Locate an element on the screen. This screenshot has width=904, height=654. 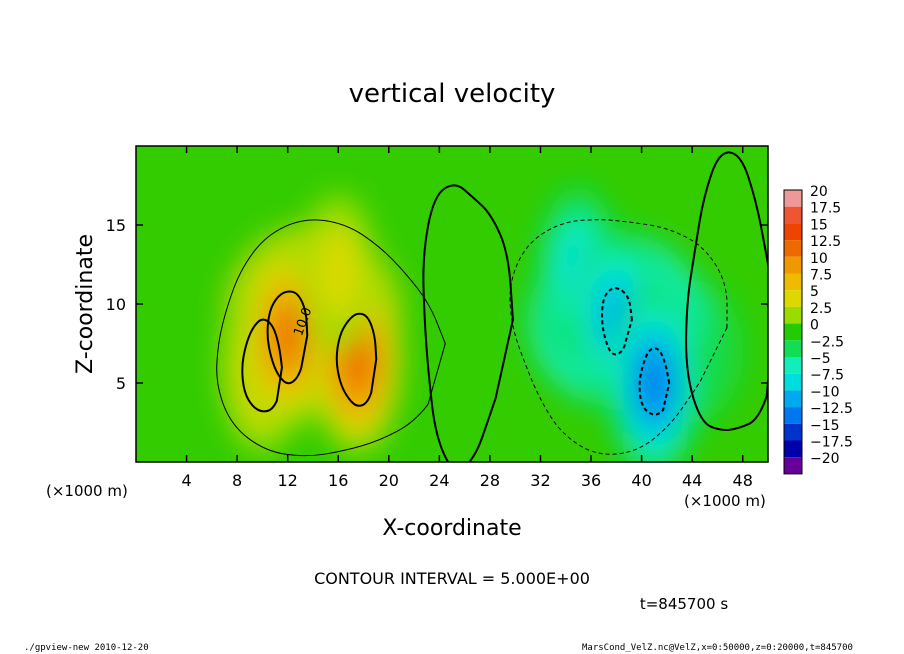
x-unit-left: (×1000 m) is located at coordinates (87, 491).